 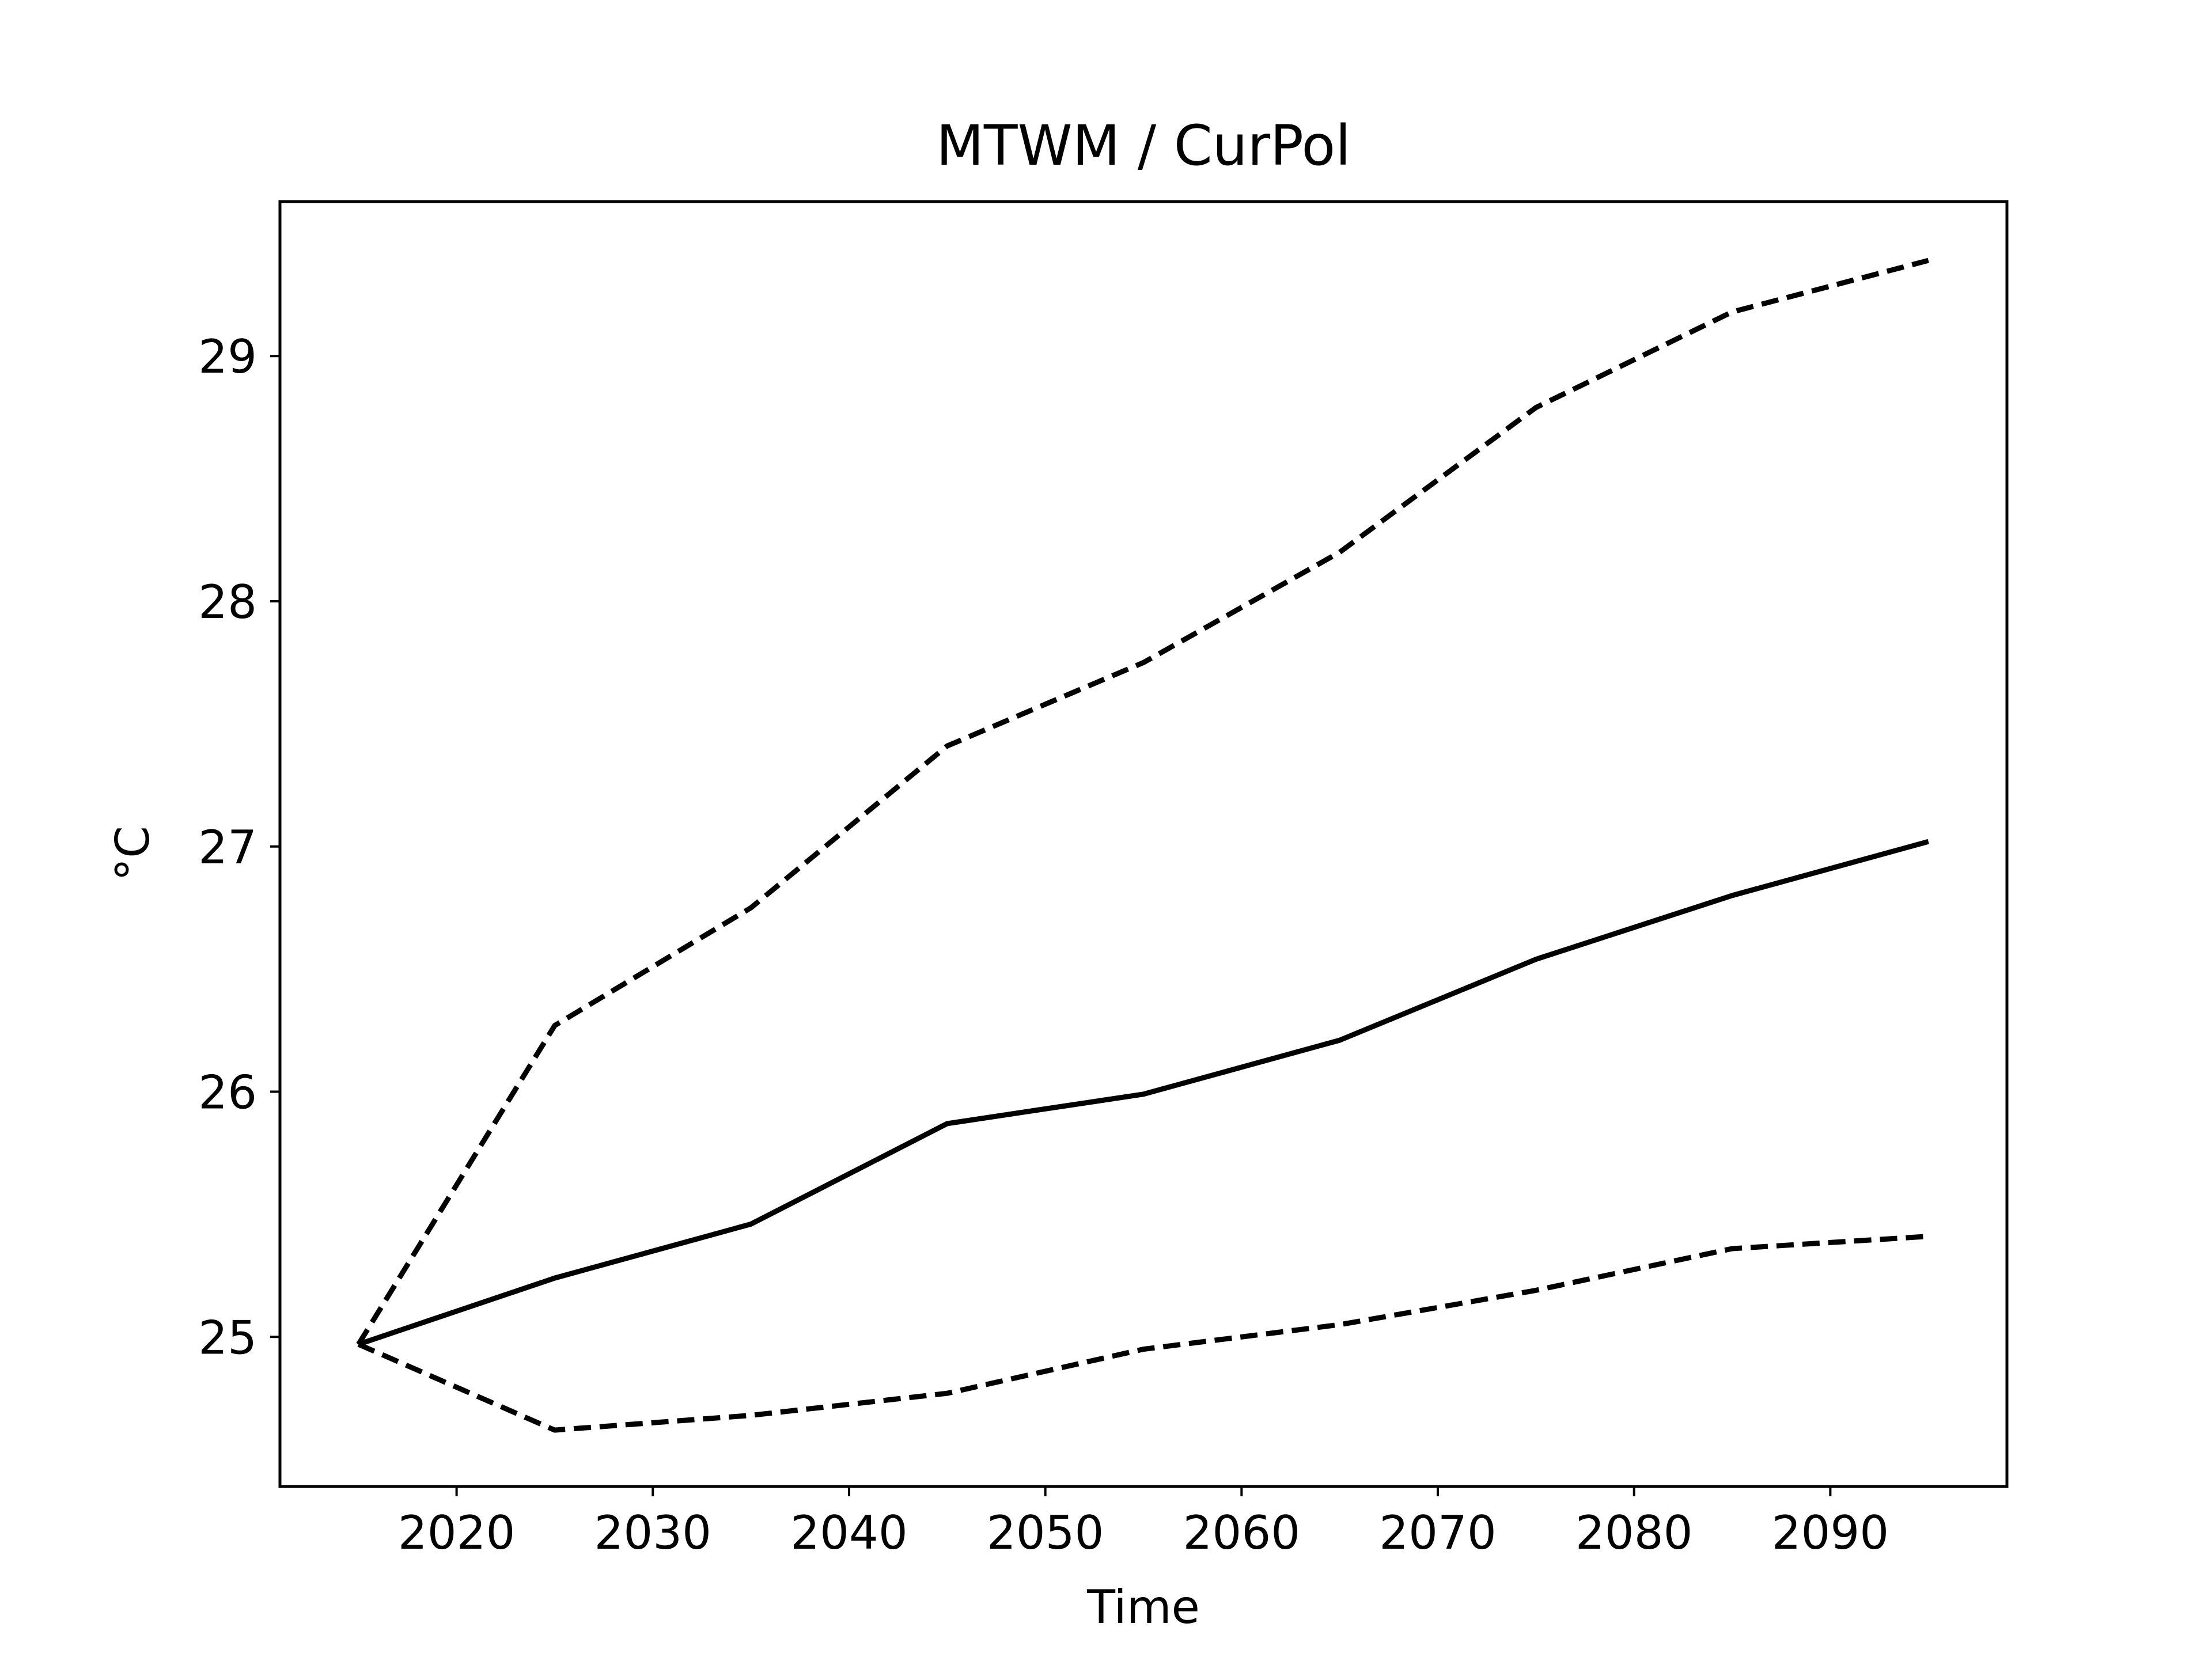 I want to click on y-tick-label: 29, so click(x=227, y=357).